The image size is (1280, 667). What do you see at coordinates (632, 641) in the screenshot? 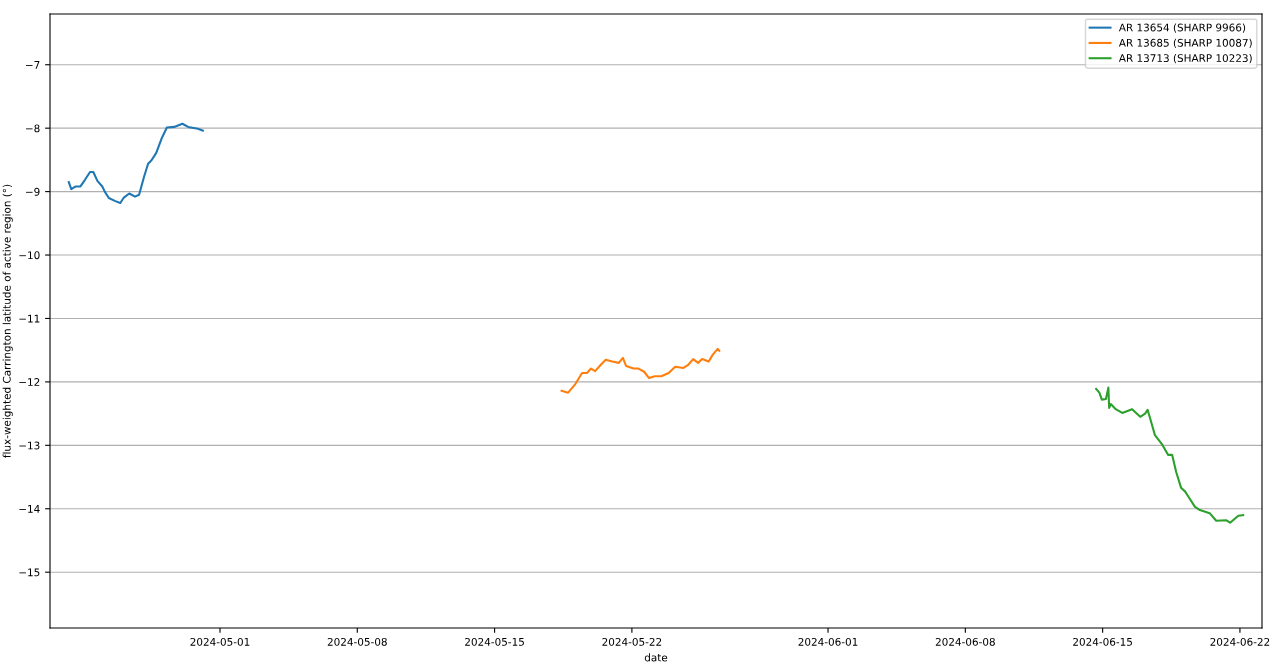
I see `x-tick-label: 2024-05-22` at bounding box center [632, 641].